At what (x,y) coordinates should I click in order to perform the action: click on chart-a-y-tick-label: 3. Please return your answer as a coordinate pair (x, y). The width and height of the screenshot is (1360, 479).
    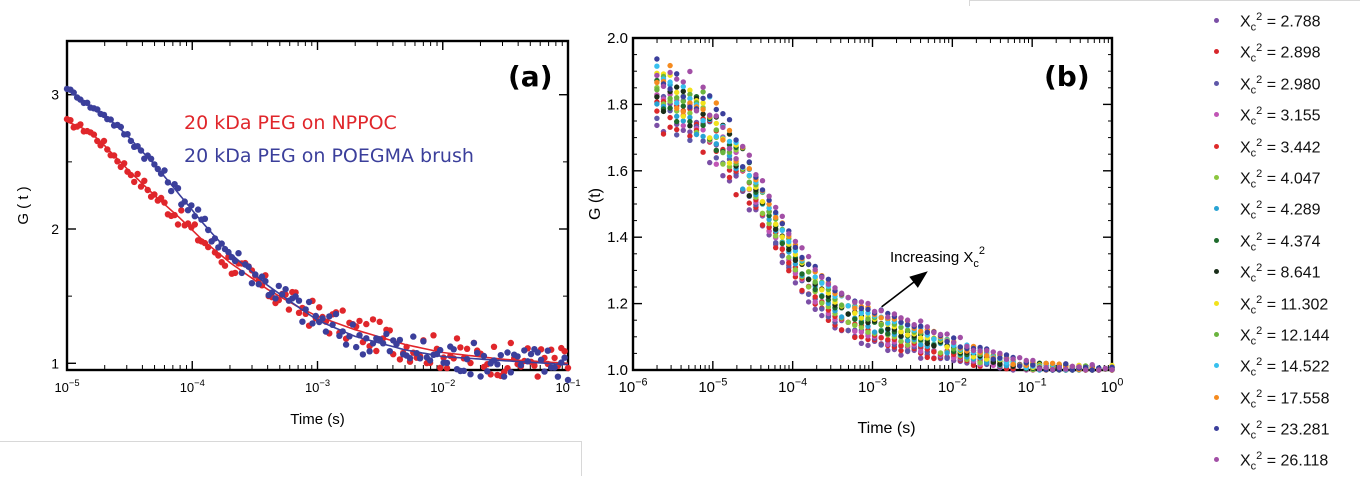
    Looking at the image, I should click on (55, 95).